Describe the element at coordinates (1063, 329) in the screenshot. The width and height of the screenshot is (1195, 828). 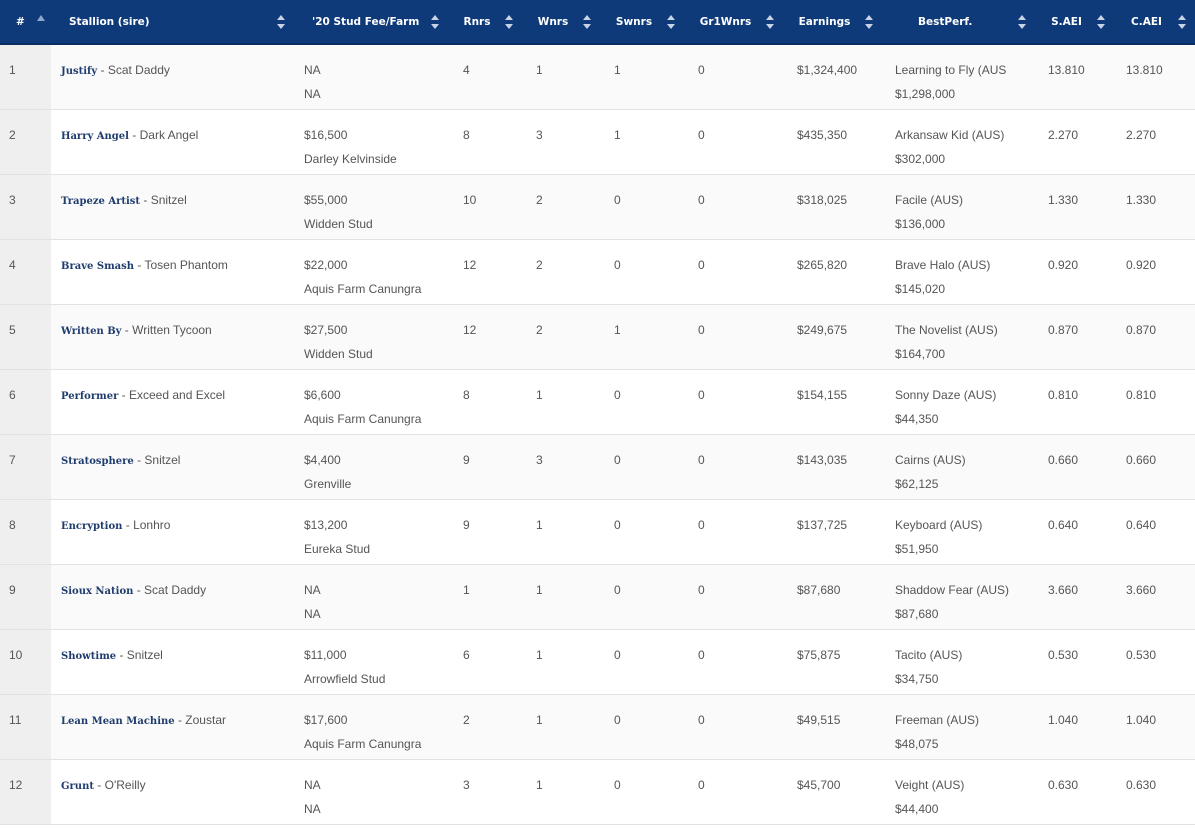
I see `saei-value: 0.870` at that location.